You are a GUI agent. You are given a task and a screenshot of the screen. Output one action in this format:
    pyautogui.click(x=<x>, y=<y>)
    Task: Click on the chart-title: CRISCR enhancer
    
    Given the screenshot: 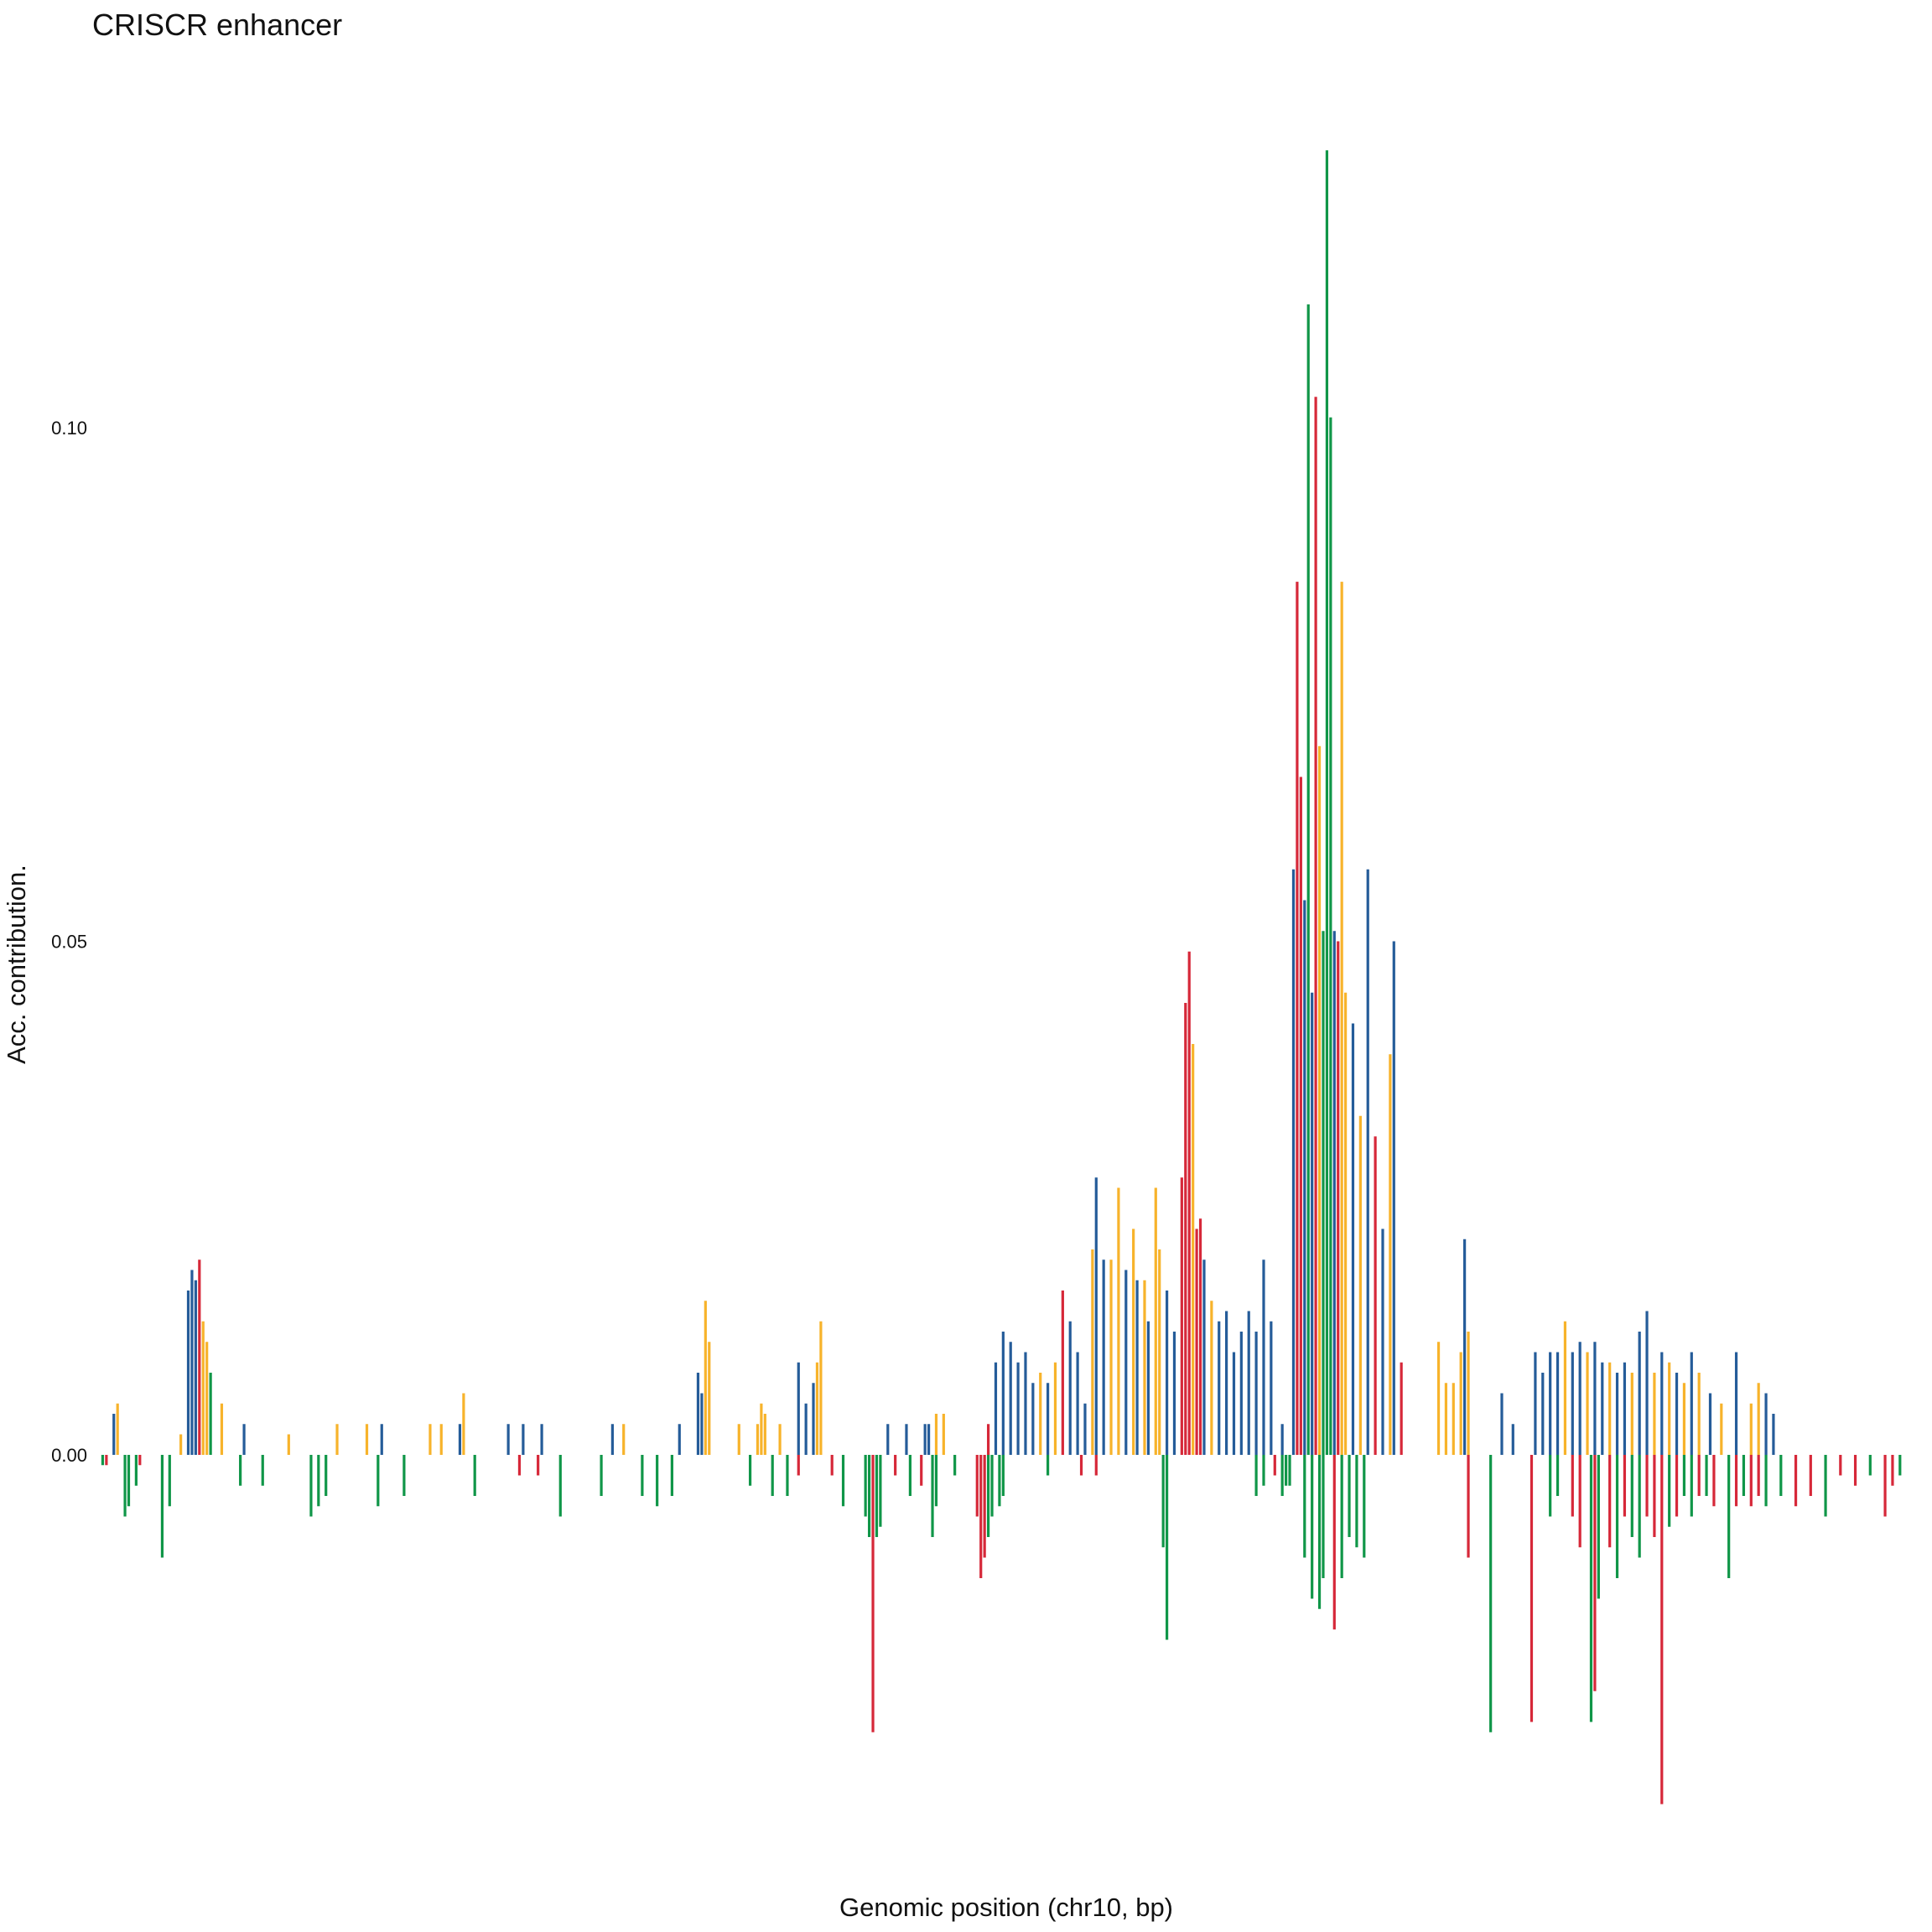 What is the action you would take?
    pyautogui.click(x=217, y=25)
    